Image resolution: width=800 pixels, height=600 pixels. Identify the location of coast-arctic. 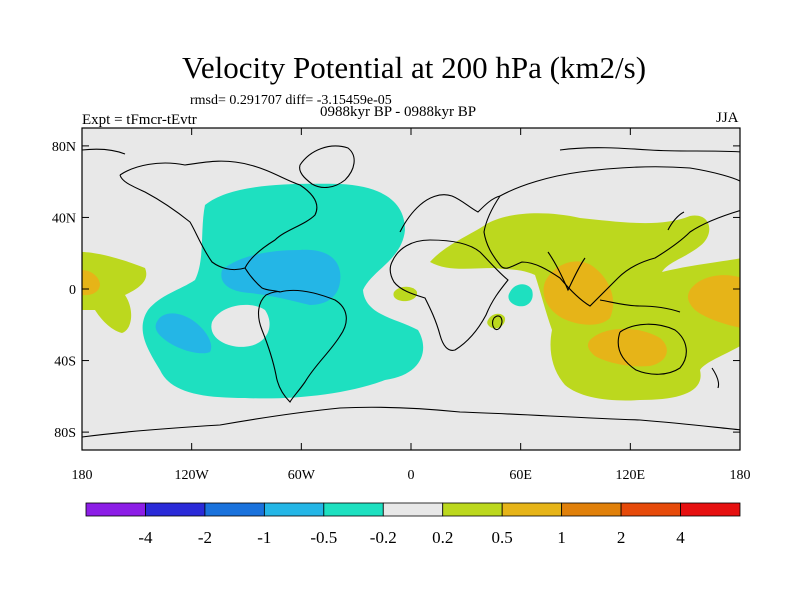
(411, 151).